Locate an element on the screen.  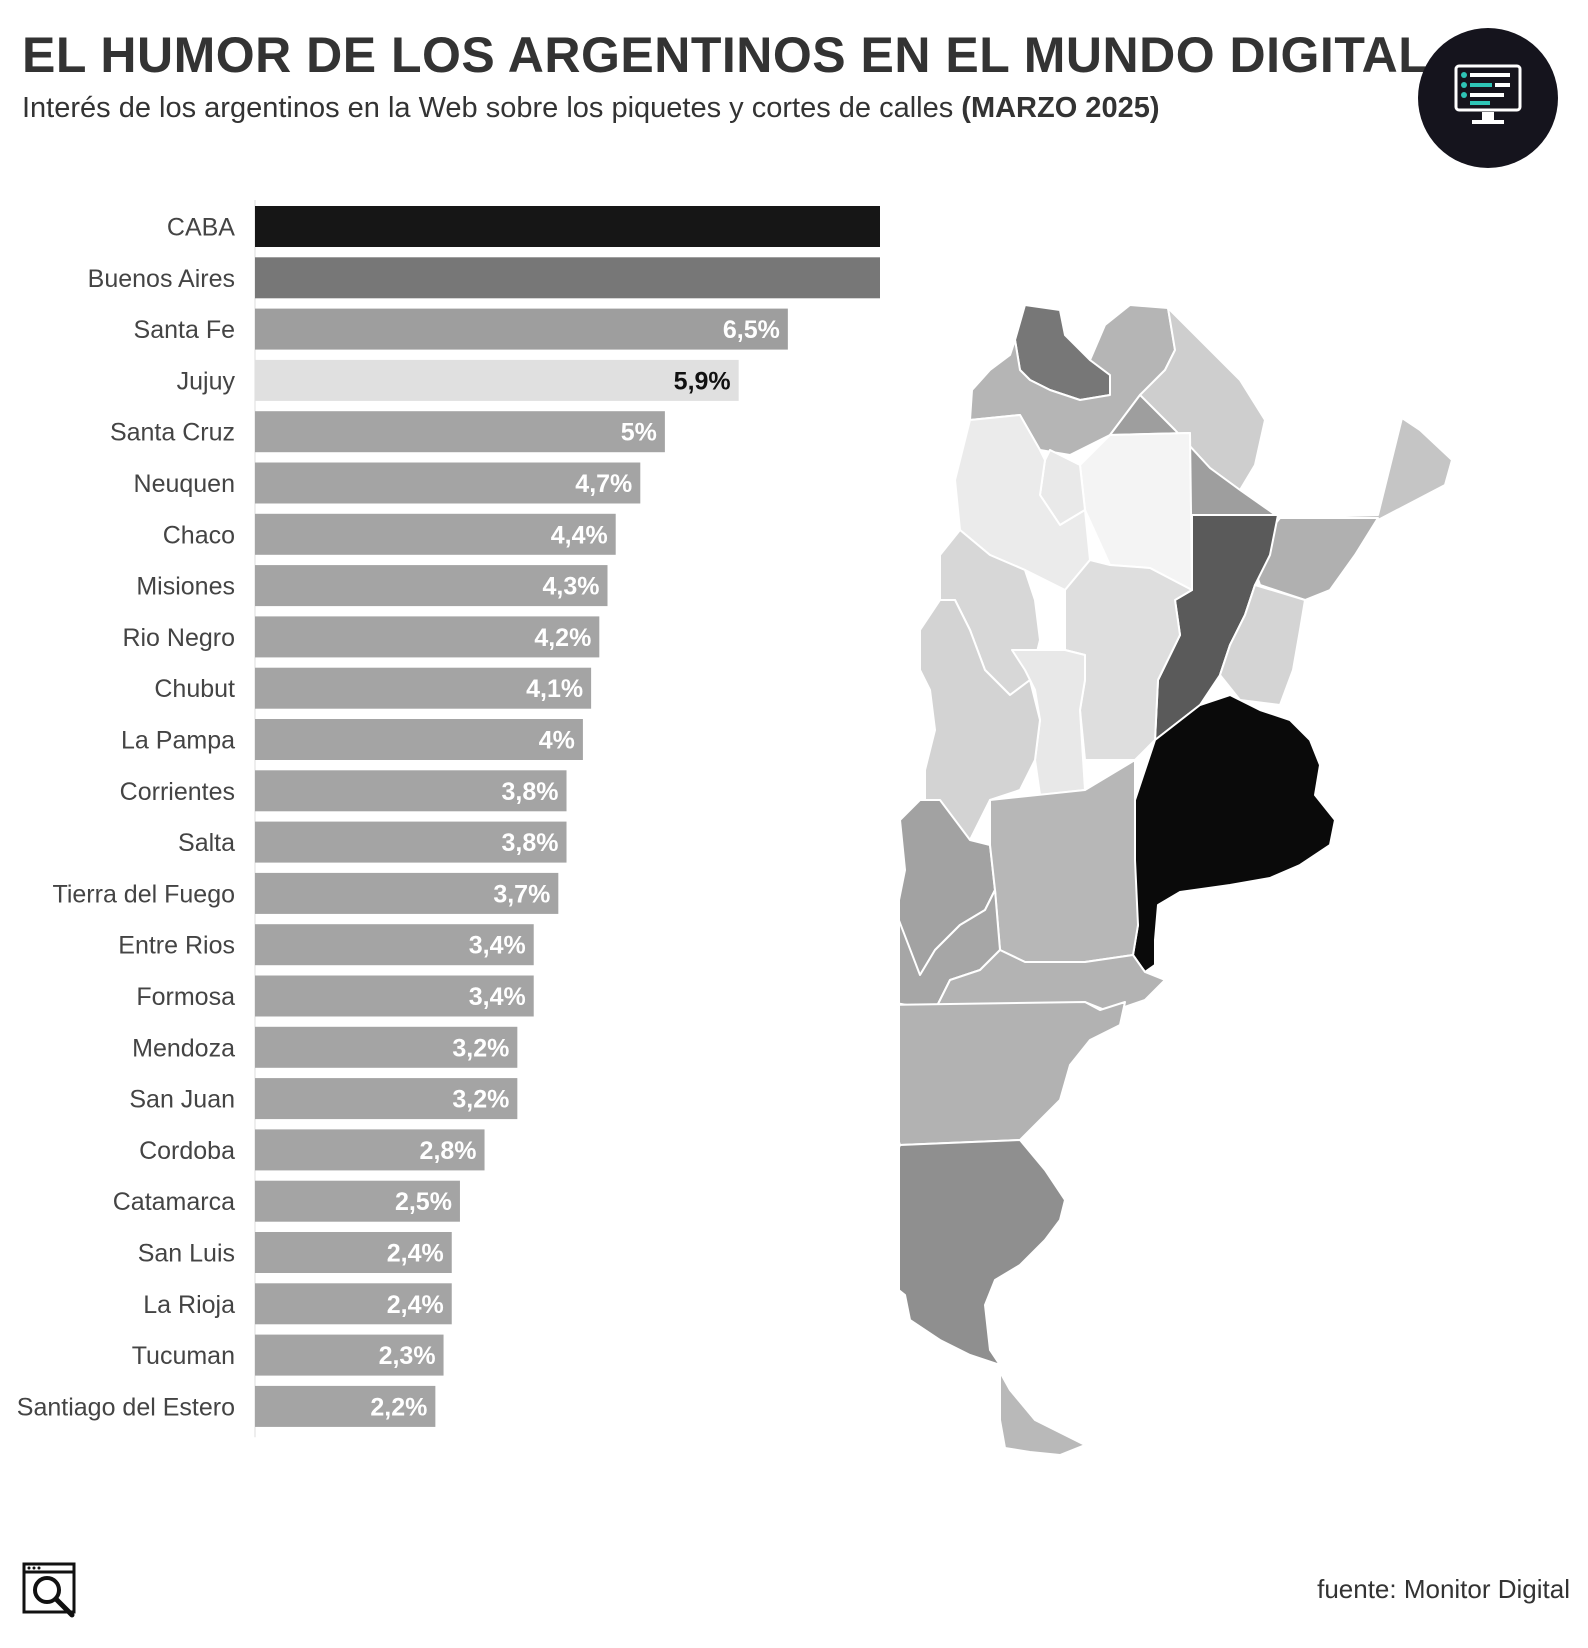
bar-value-label: 2,2% is located at coordinates (398, 1407).